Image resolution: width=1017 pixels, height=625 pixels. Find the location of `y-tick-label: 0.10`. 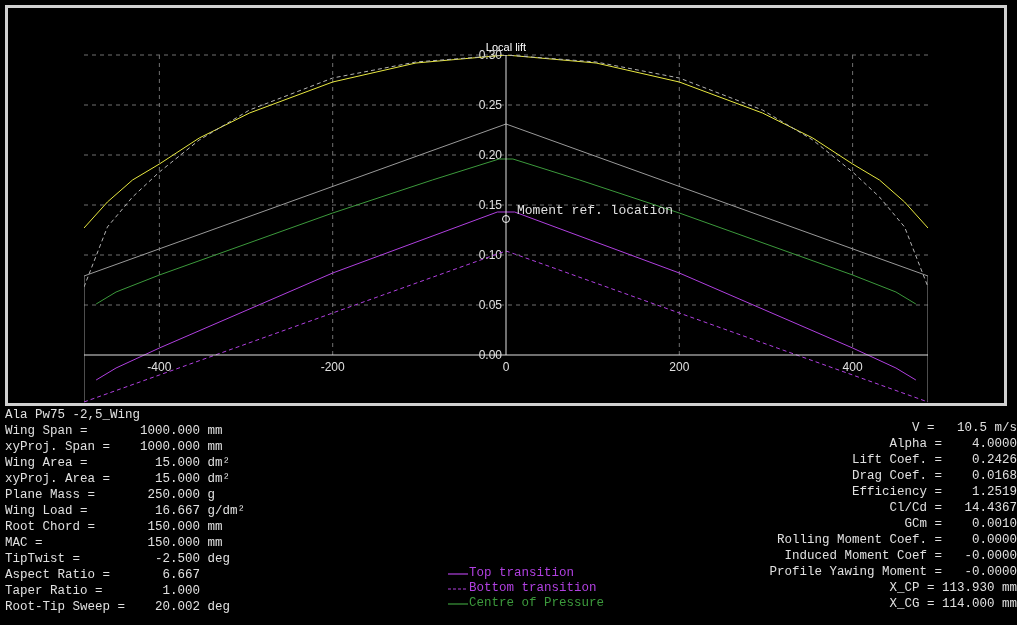

y-tick-label: 0.10 is located at coordinates (490, 255).